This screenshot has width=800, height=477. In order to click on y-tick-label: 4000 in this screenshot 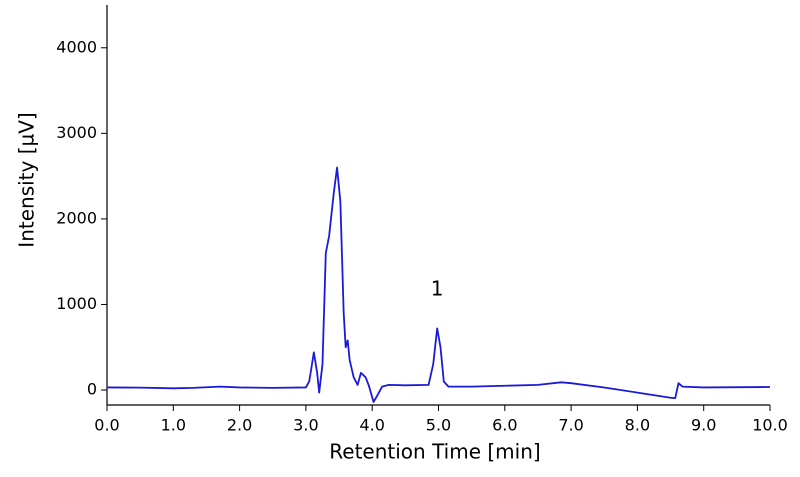, I will do `click(76, 46)`.